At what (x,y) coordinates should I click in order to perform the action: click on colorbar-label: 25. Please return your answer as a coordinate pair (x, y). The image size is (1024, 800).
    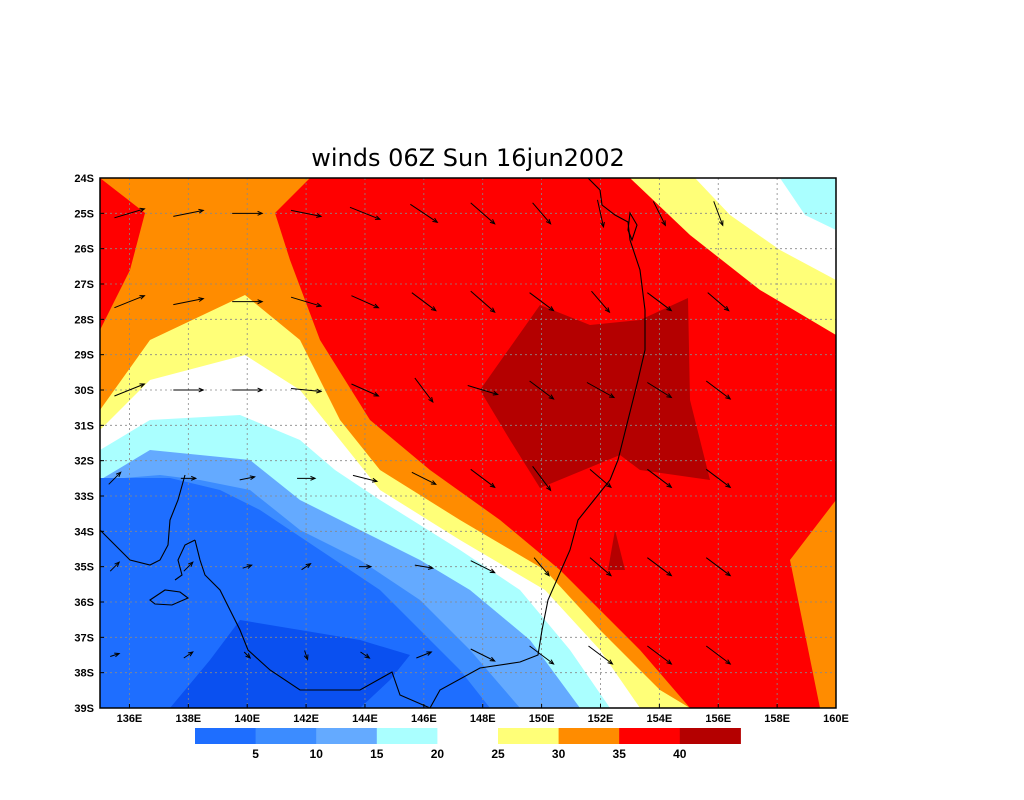
    Looking at the image, I should click on (498, 754).